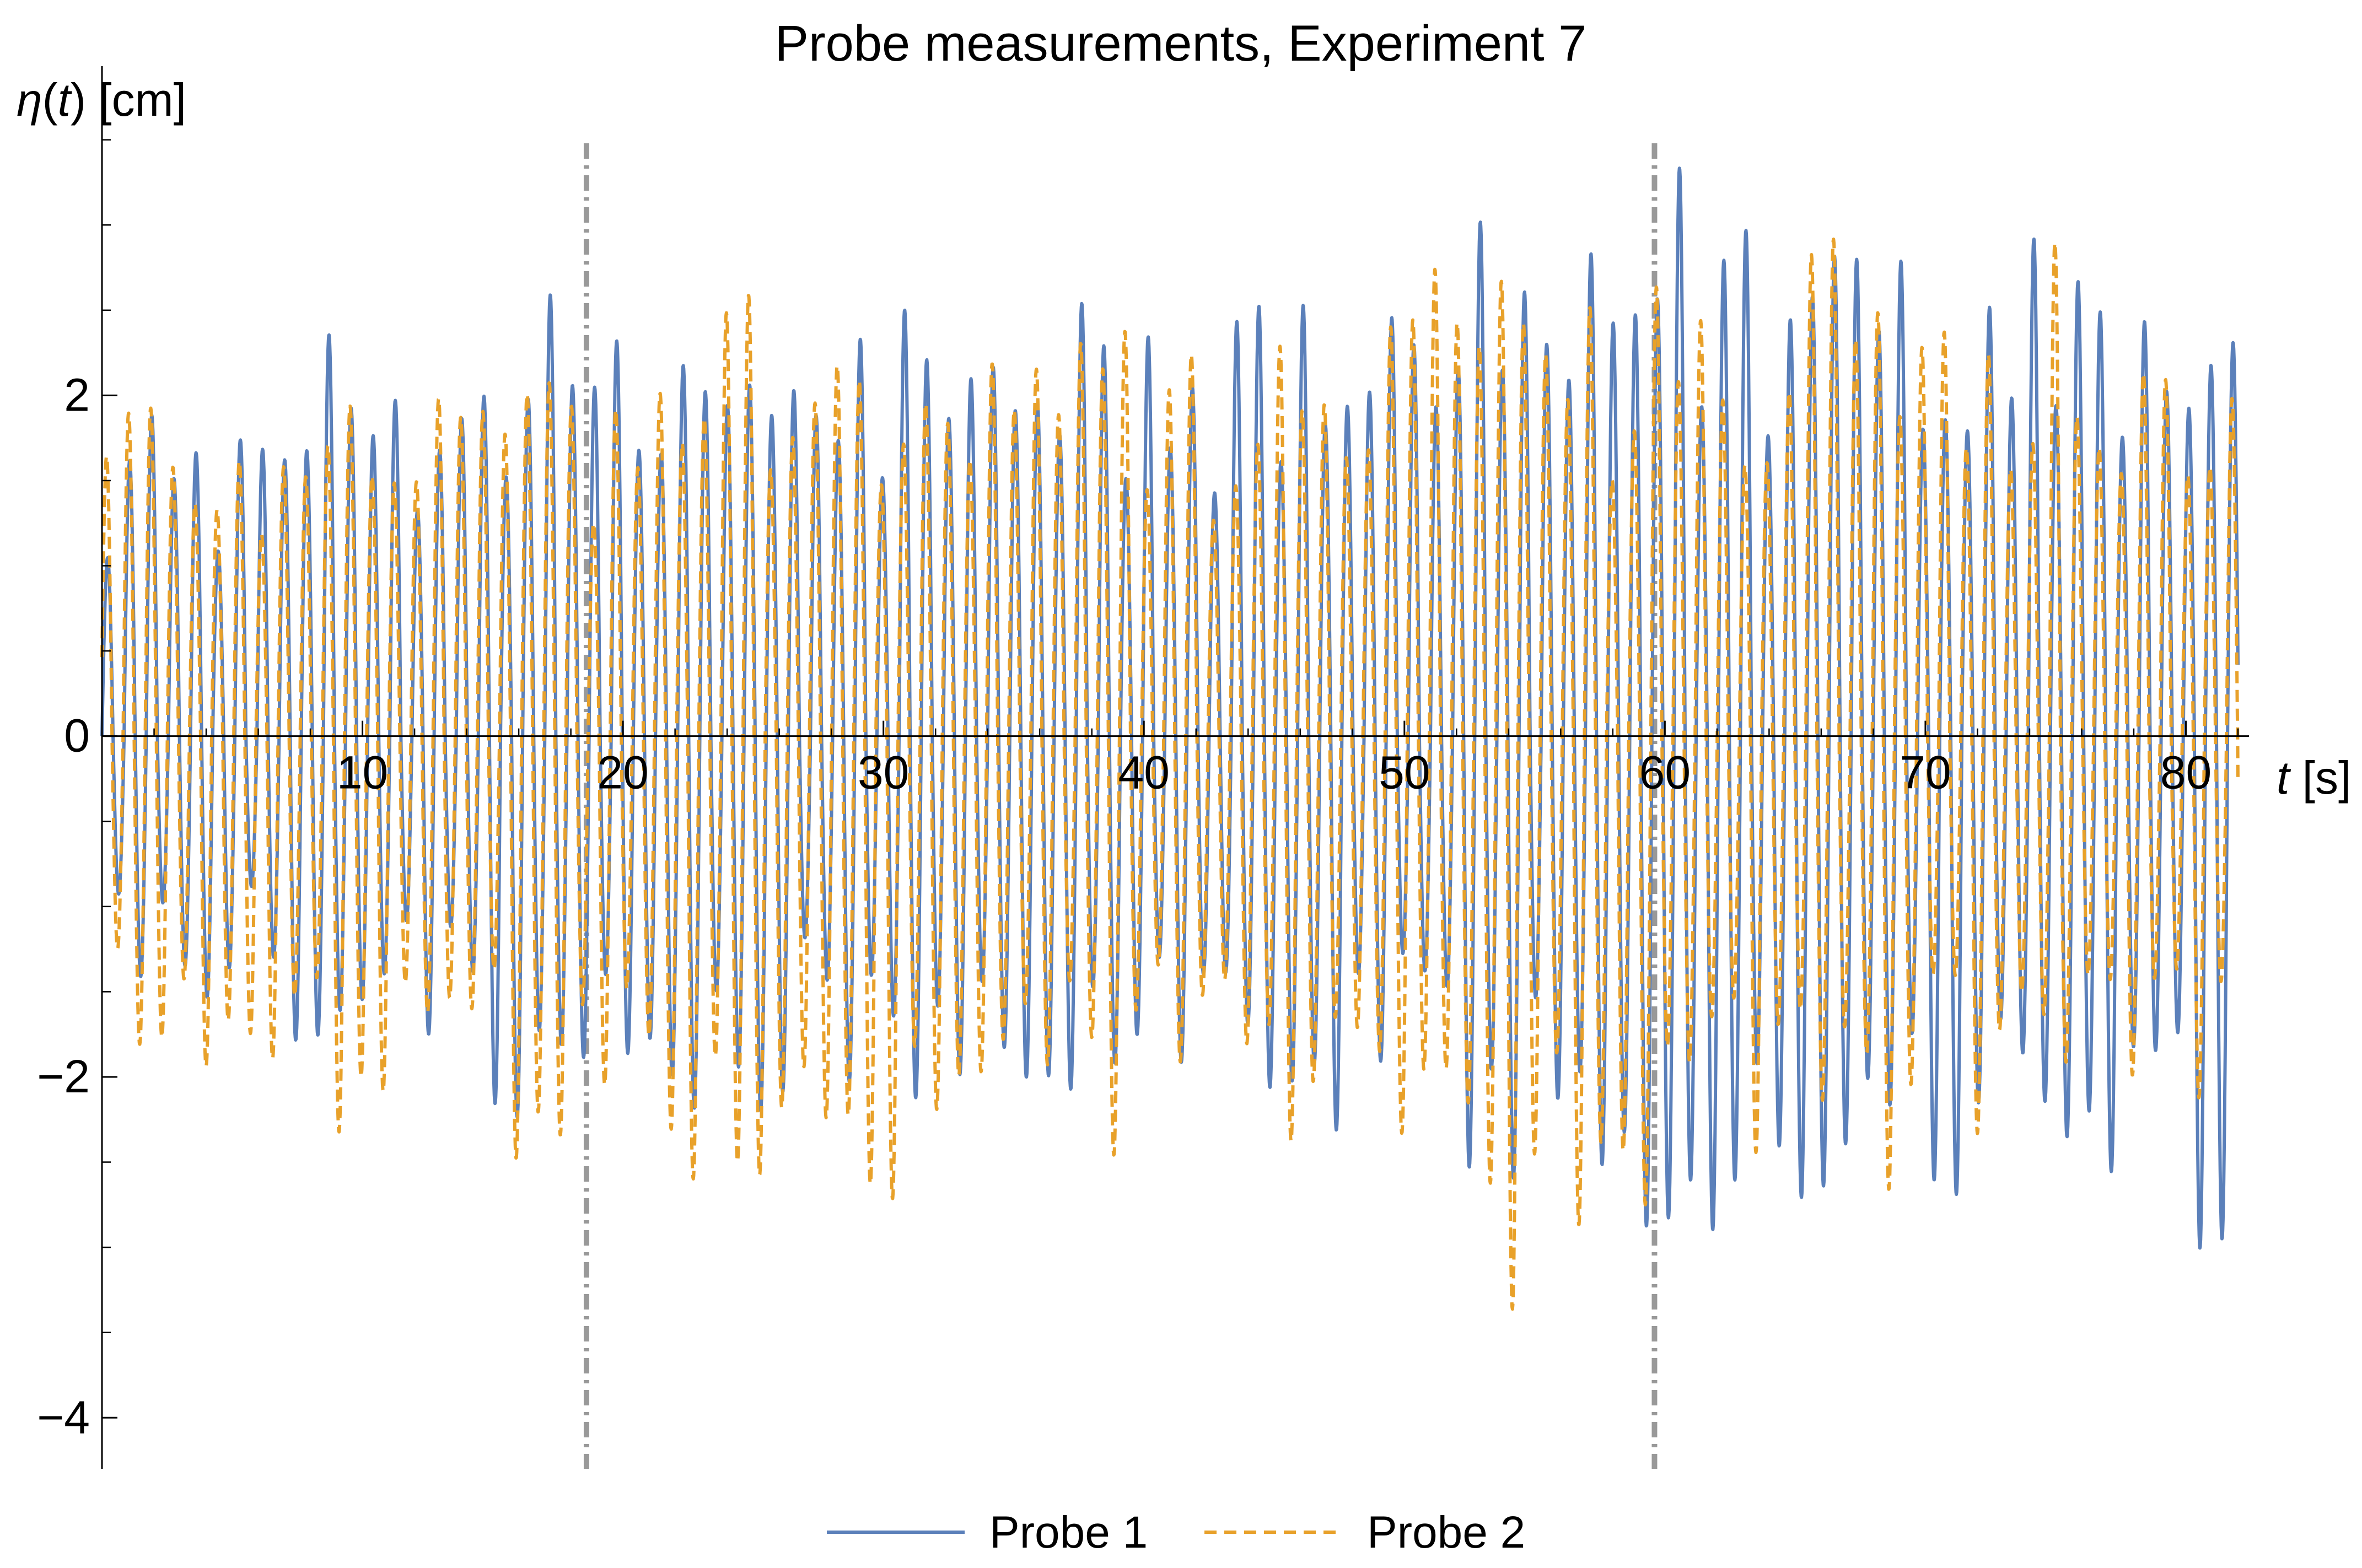 This screenshot has height=1568, width=2362. I want to click on x-tick-label: 80, so click(2186, 773).